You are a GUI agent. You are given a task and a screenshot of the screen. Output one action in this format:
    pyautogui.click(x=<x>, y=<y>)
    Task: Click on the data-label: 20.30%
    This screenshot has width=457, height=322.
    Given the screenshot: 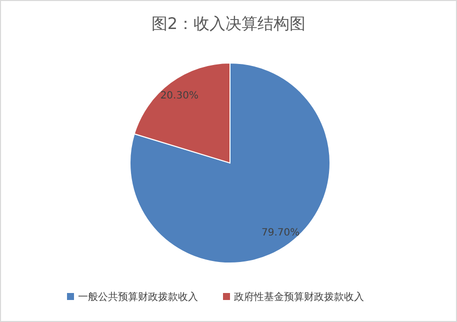 What is the action you would take?
    pyautogui.click(x=179, y=96)
    